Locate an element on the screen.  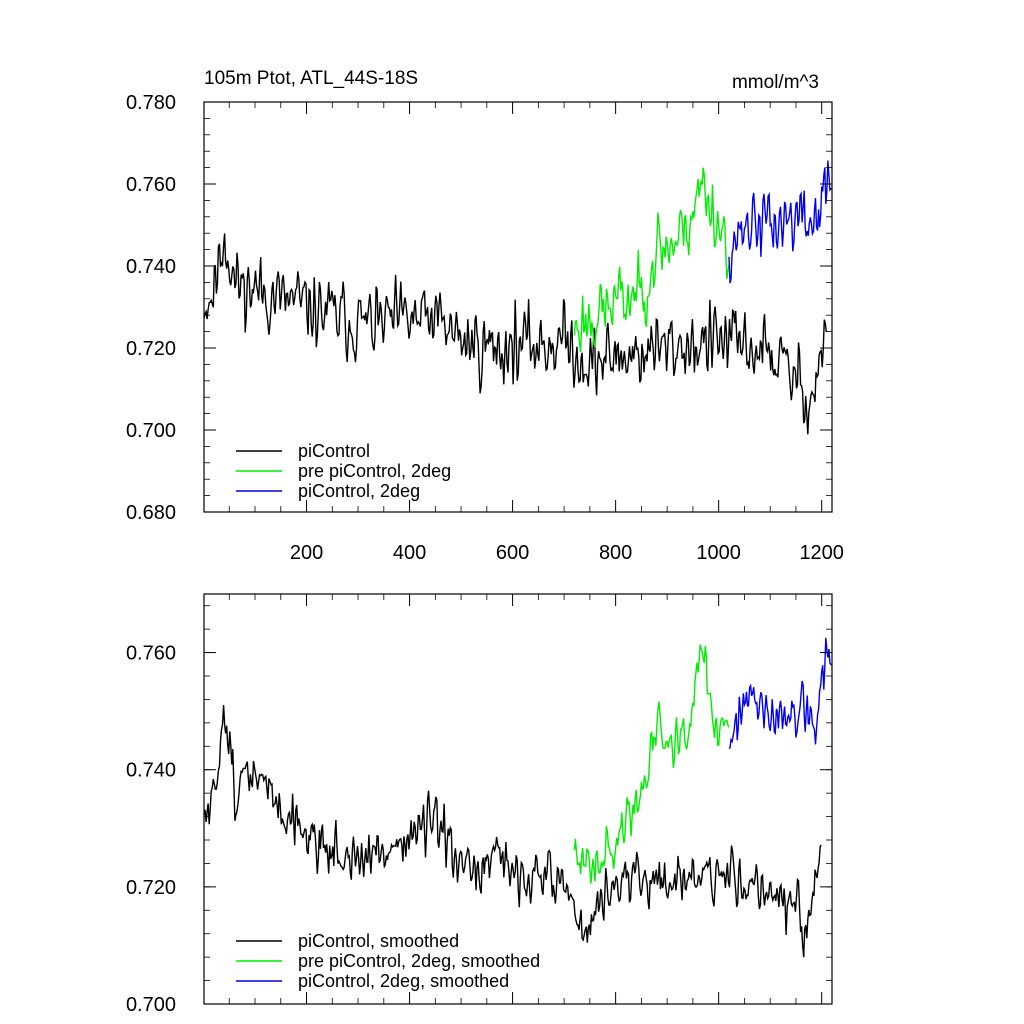
bottom-panel-y-tick-labels: 0.700 0.720 0.740 0.760 is located at coordinates (151, 829).